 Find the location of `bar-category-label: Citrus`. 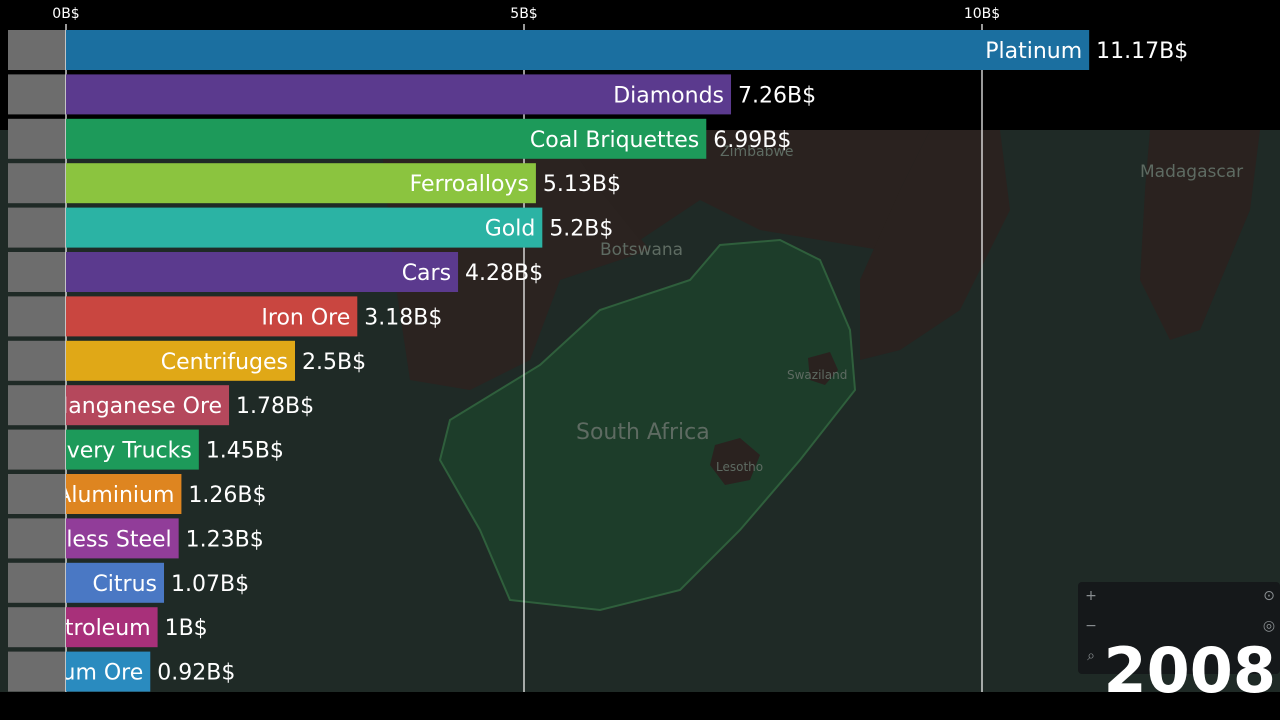

bar-category-label: Citrus is located at coordinates (124, 584).